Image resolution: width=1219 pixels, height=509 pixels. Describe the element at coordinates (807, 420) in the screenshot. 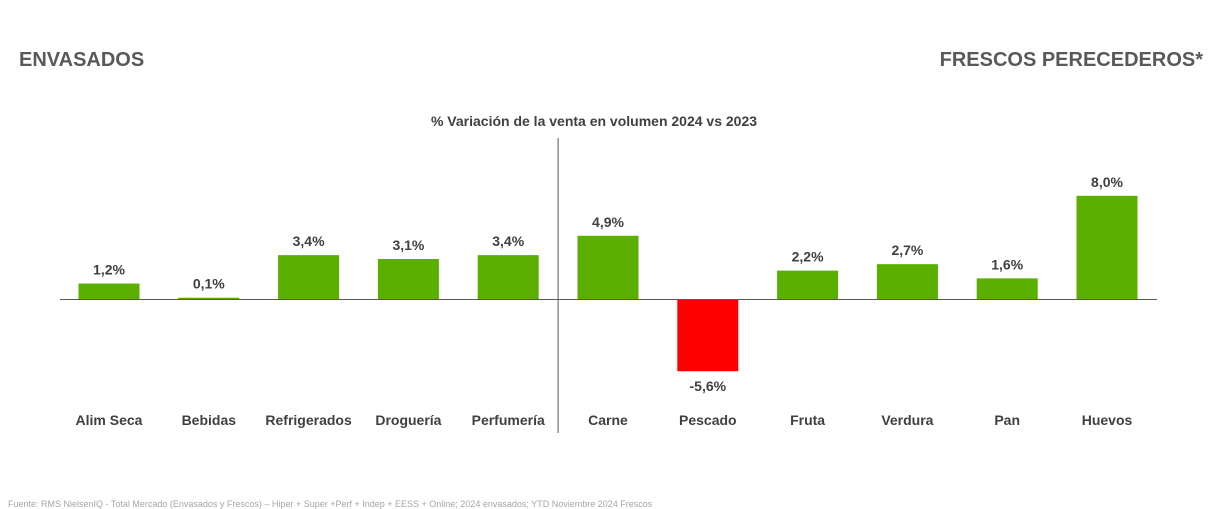

I see `category-label-fruta: Fruta` at that location.